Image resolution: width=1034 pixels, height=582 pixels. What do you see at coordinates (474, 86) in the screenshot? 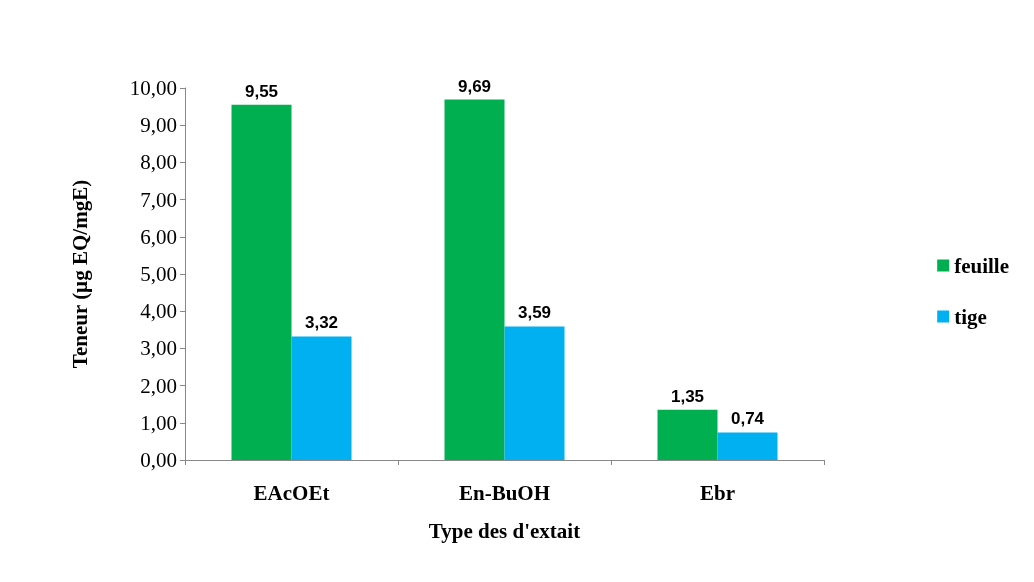
I see `data-label: 9,69` at bounding box center [474, 86].